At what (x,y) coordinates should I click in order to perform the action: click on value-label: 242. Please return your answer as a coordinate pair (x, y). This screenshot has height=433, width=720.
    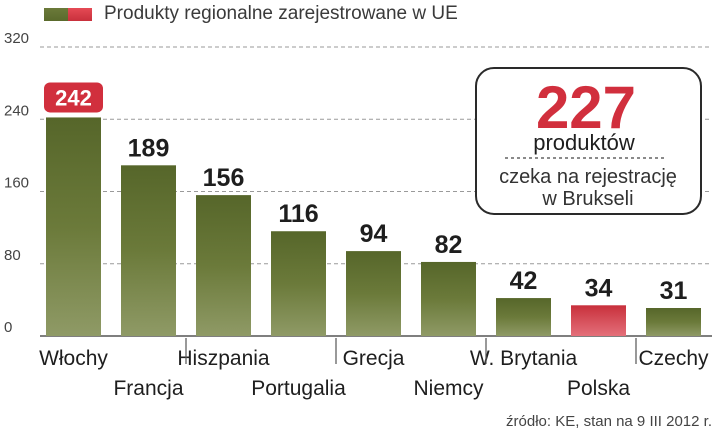
    Looking at the image, I should click on (73, 97).